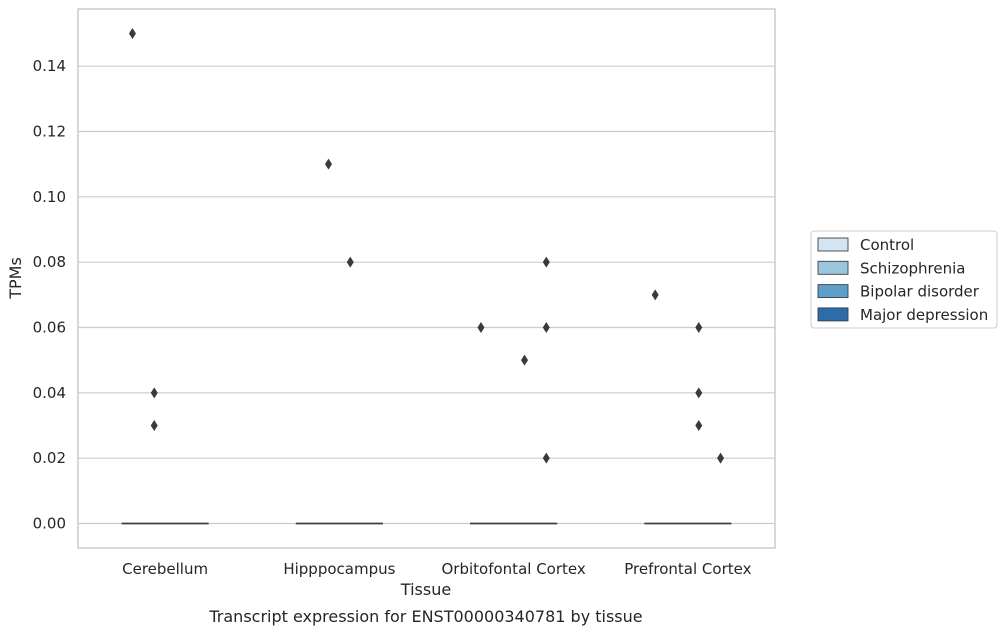 The height and width of the screenshot is (634, 1007). Describe the element at coordinates (924, 315) in the screenshot. I see `legend-label: Major depression` at that location.